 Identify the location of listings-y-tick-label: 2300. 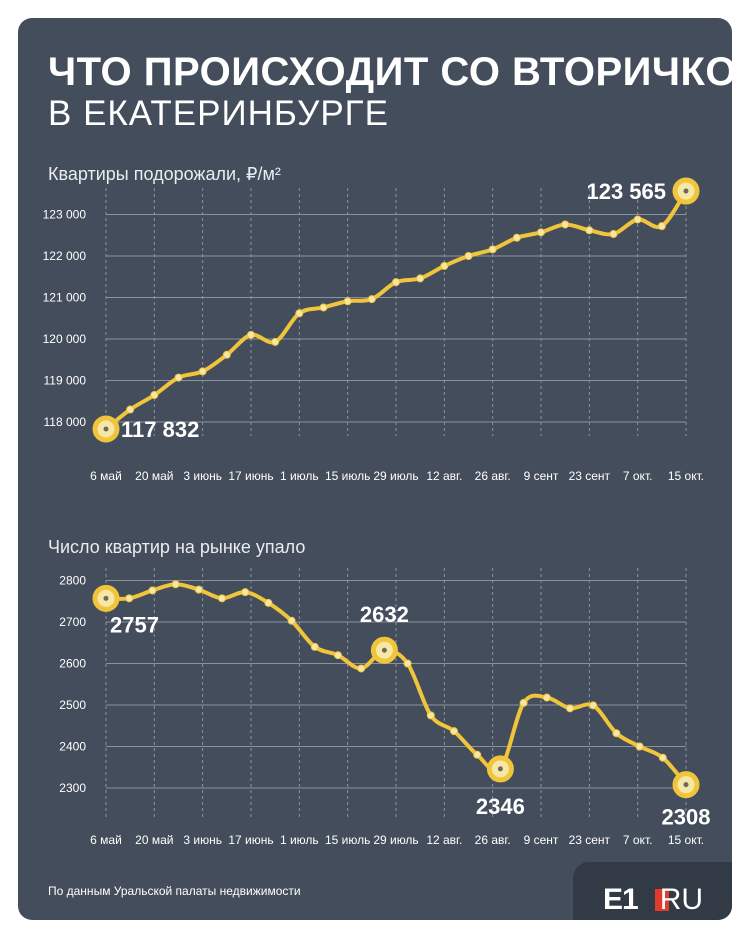
(72, 788).